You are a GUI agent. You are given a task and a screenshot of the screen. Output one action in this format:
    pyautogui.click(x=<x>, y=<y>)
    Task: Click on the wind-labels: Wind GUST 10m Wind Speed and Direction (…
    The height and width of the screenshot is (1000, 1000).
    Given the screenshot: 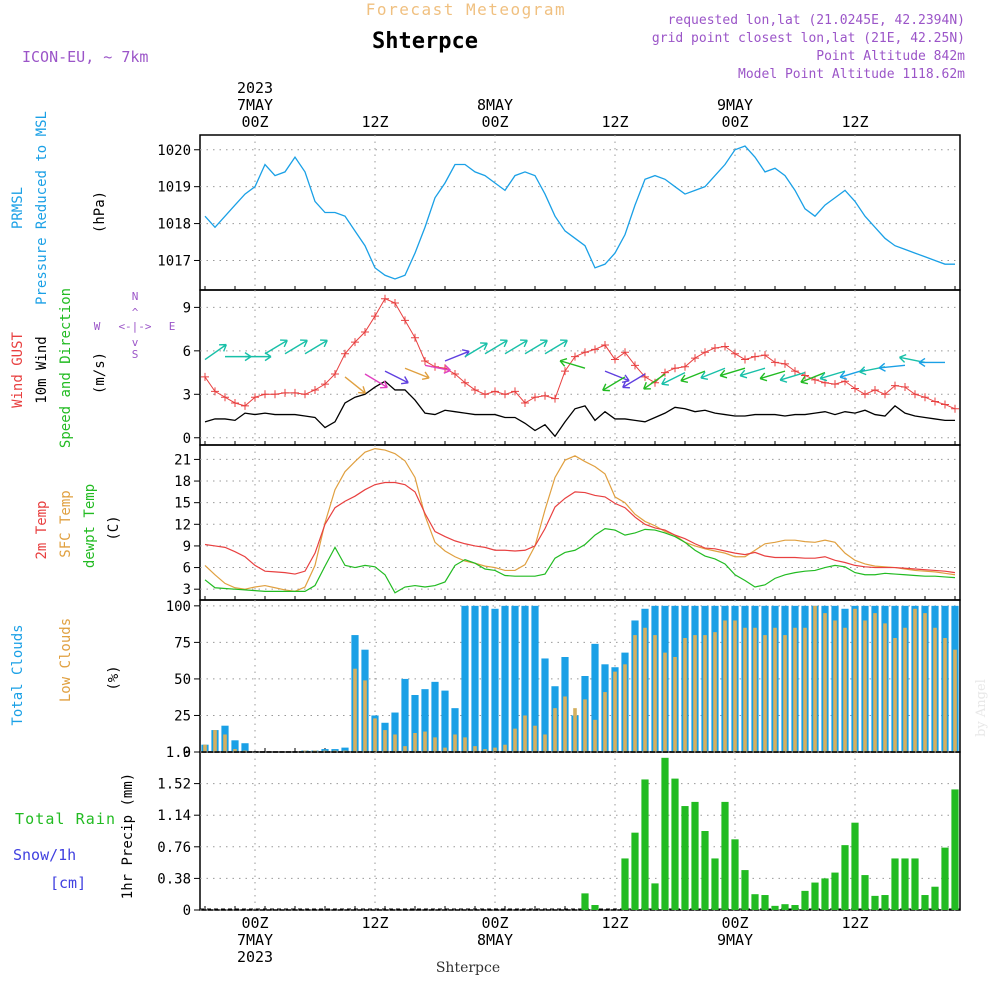 What is the action you would take?
    pyautogui.click(x=92, y=368)
    